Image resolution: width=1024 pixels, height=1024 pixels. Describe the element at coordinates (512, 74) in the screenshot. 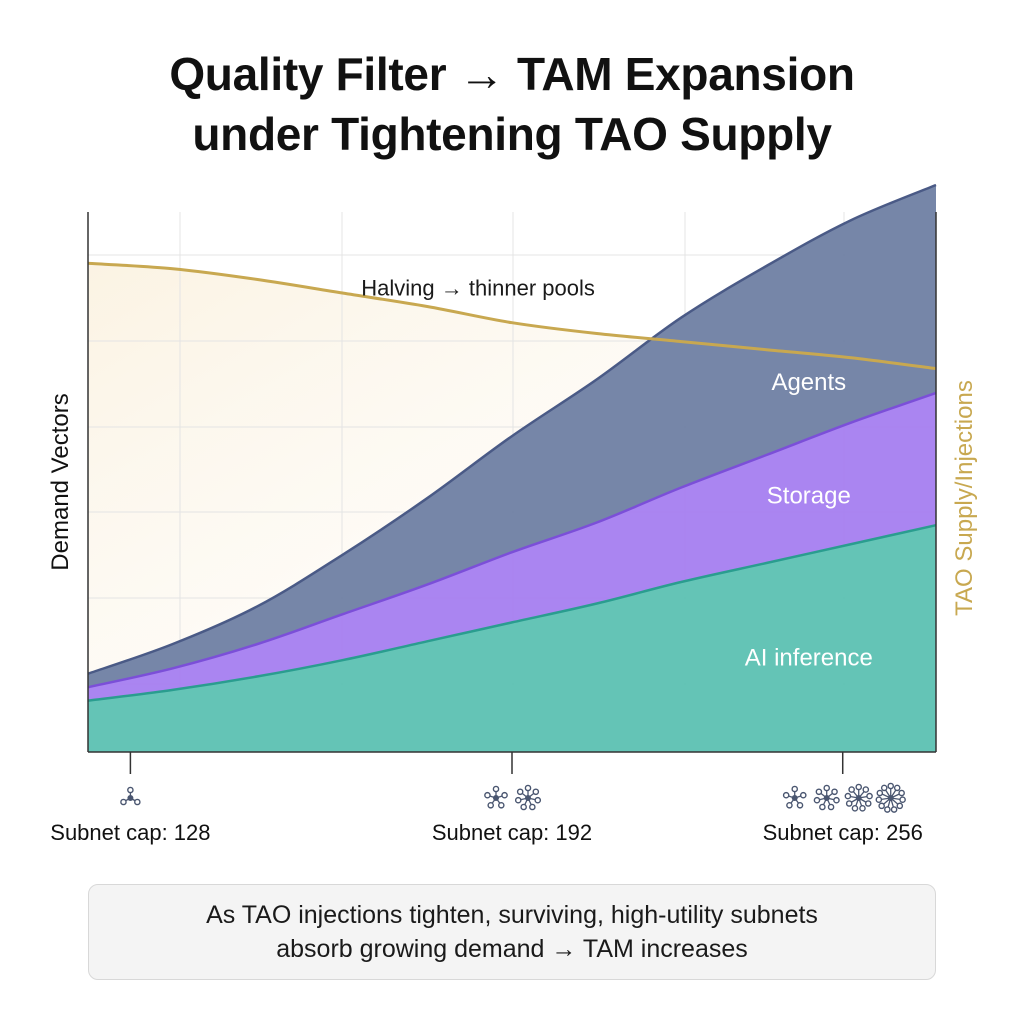

I see `chart-title-line-1: Quality Filter → TAM Expansion` at that location.